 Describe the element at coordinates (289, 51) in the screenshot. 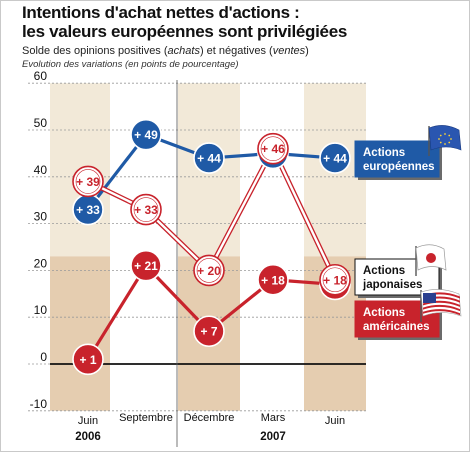

I see `subtitle-part: ventes` at that location.